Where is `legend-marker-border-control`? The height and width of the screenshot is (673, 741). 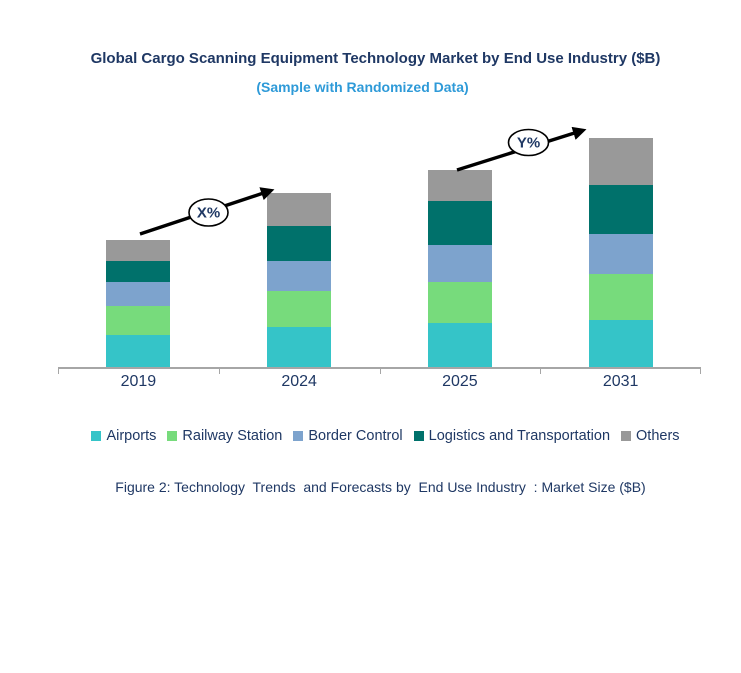
legend-marker-border-control is located at coordinates (298, 436).